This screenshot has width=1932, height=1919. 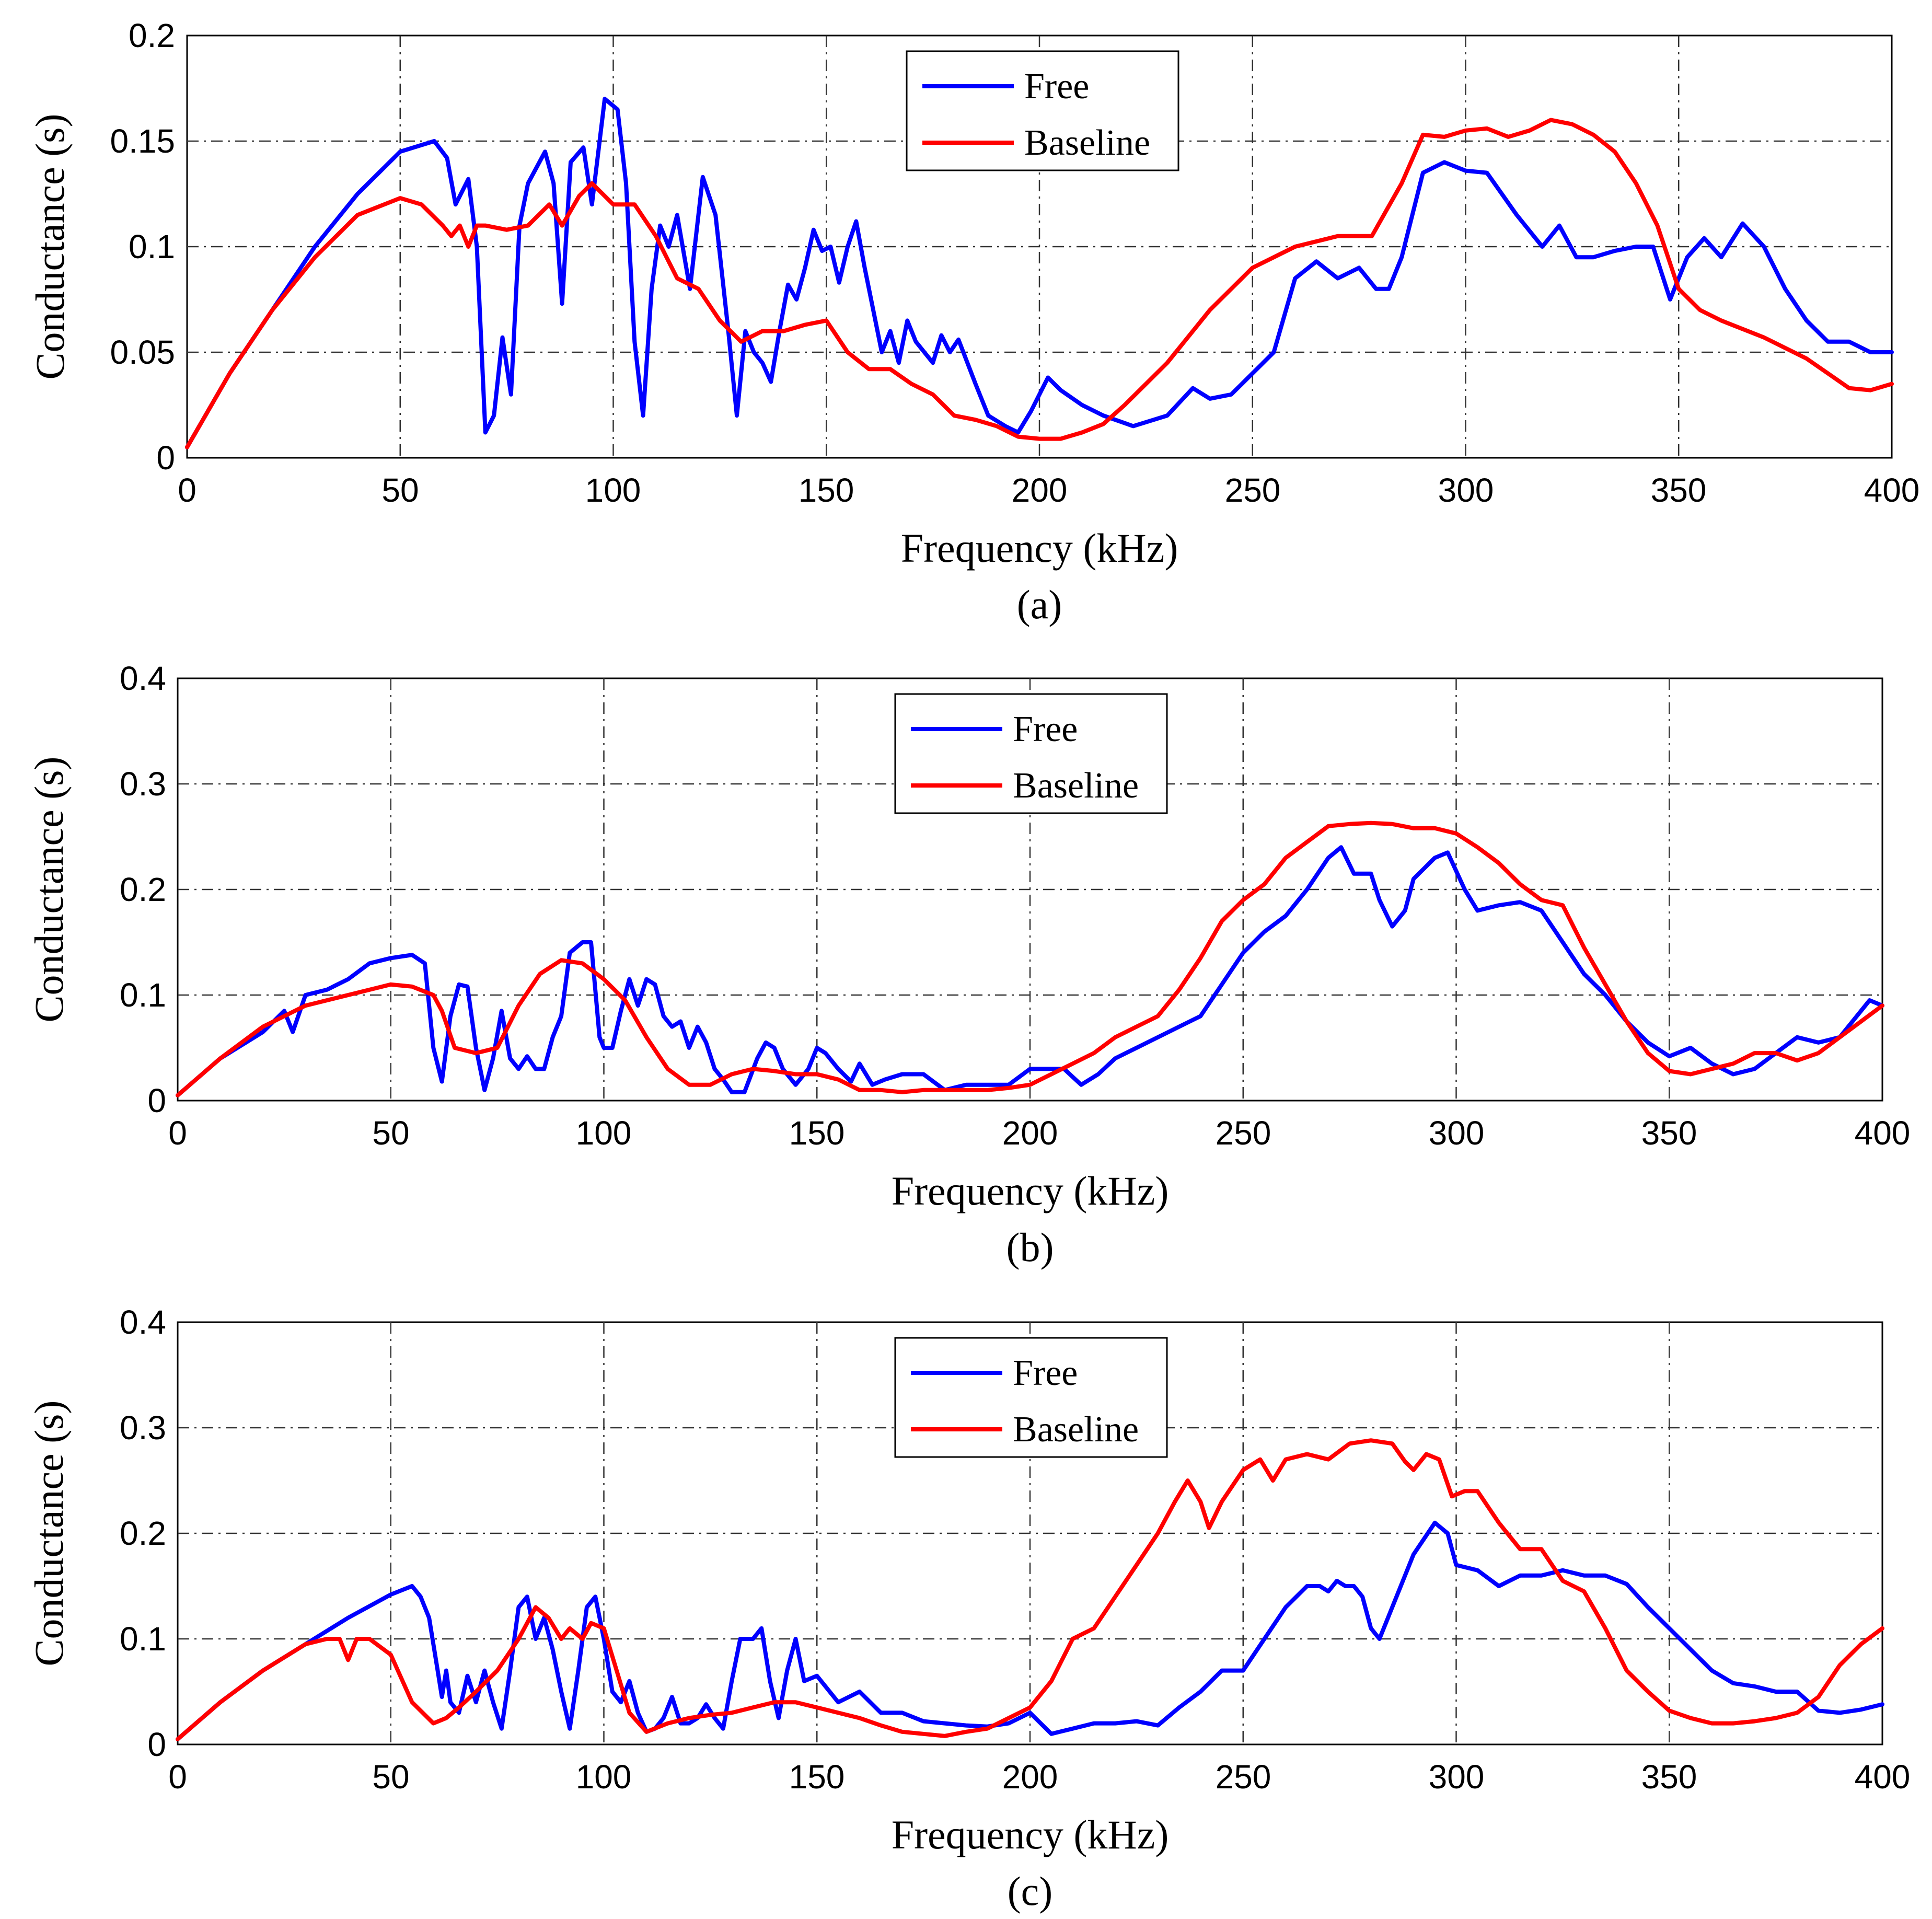 I want to click on panel-label: (c), so click(x=1030, y=1891).